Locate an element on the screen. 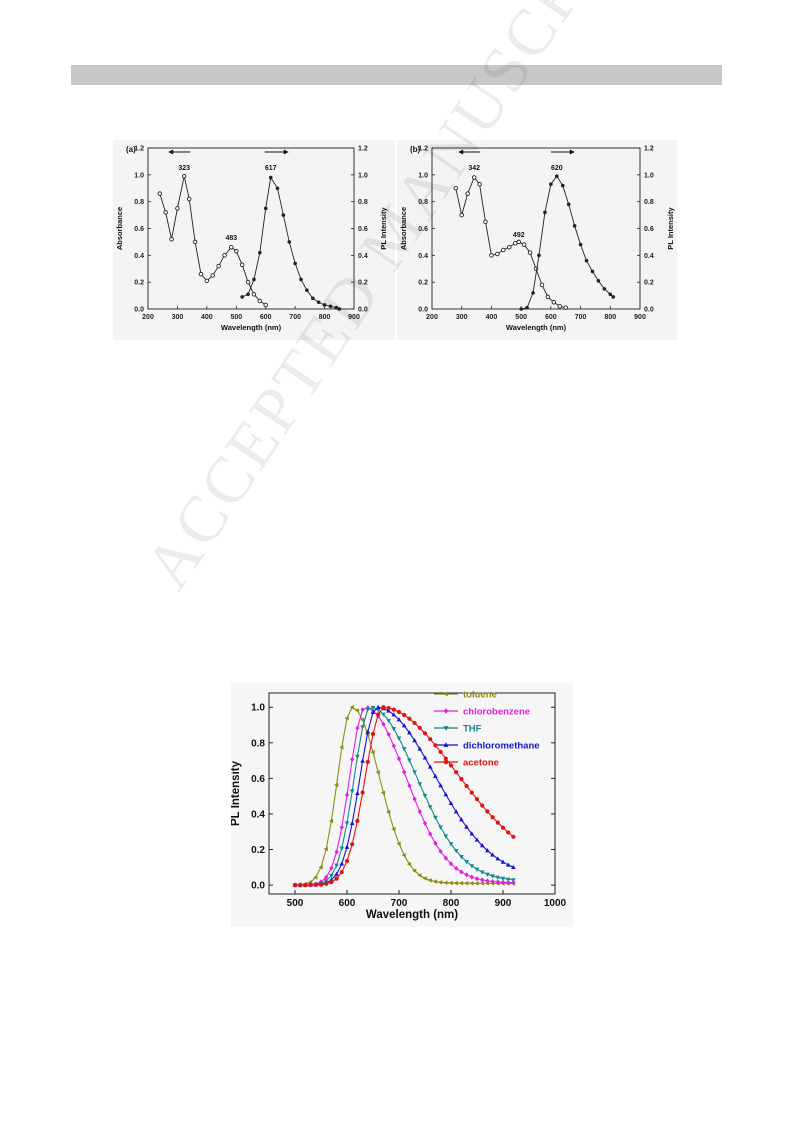 The height and width of the screenshot is (1123, 793). y2-tick-label: 0.4 is located at coordinates (649, 256).